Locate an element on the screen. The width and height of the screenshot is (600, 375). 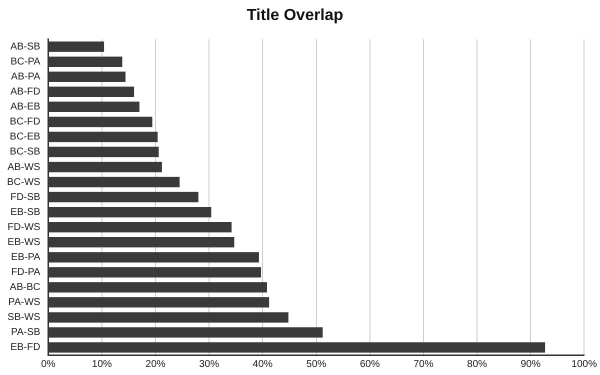
x-tick-label: 10% is located at coordinates (102, 364).